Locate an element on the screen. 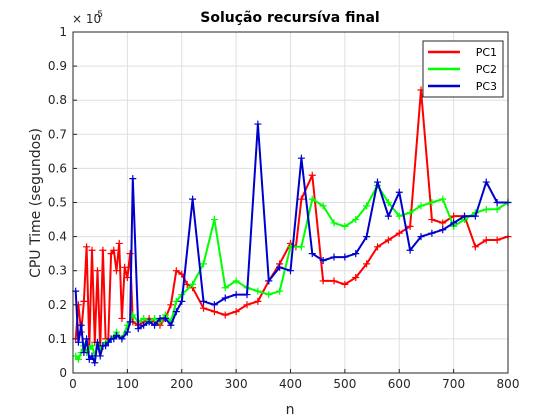 The image size is (560, 420). y-ticks: 0 0.1 0.2 0.3 0.4 0.5 0.6 0.7 0.8 0.9 1 is located at coordinates (62, 202).